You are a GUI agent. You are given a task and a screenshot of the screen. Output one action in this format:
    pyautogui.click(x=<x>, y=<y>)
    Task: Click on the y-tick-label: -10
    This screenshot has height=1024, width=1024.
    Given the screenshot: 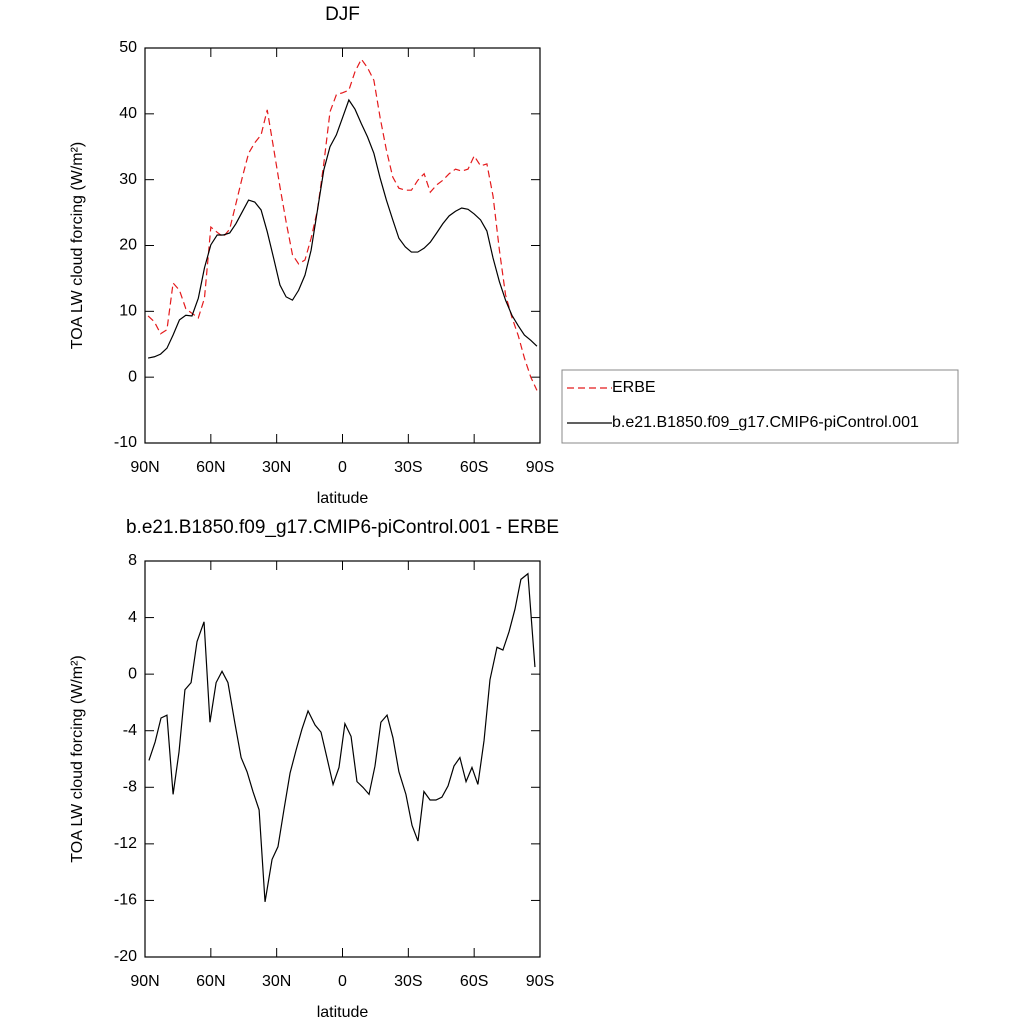 What is the action you would take?
    pyautogui.click(x=125, y=442)
    